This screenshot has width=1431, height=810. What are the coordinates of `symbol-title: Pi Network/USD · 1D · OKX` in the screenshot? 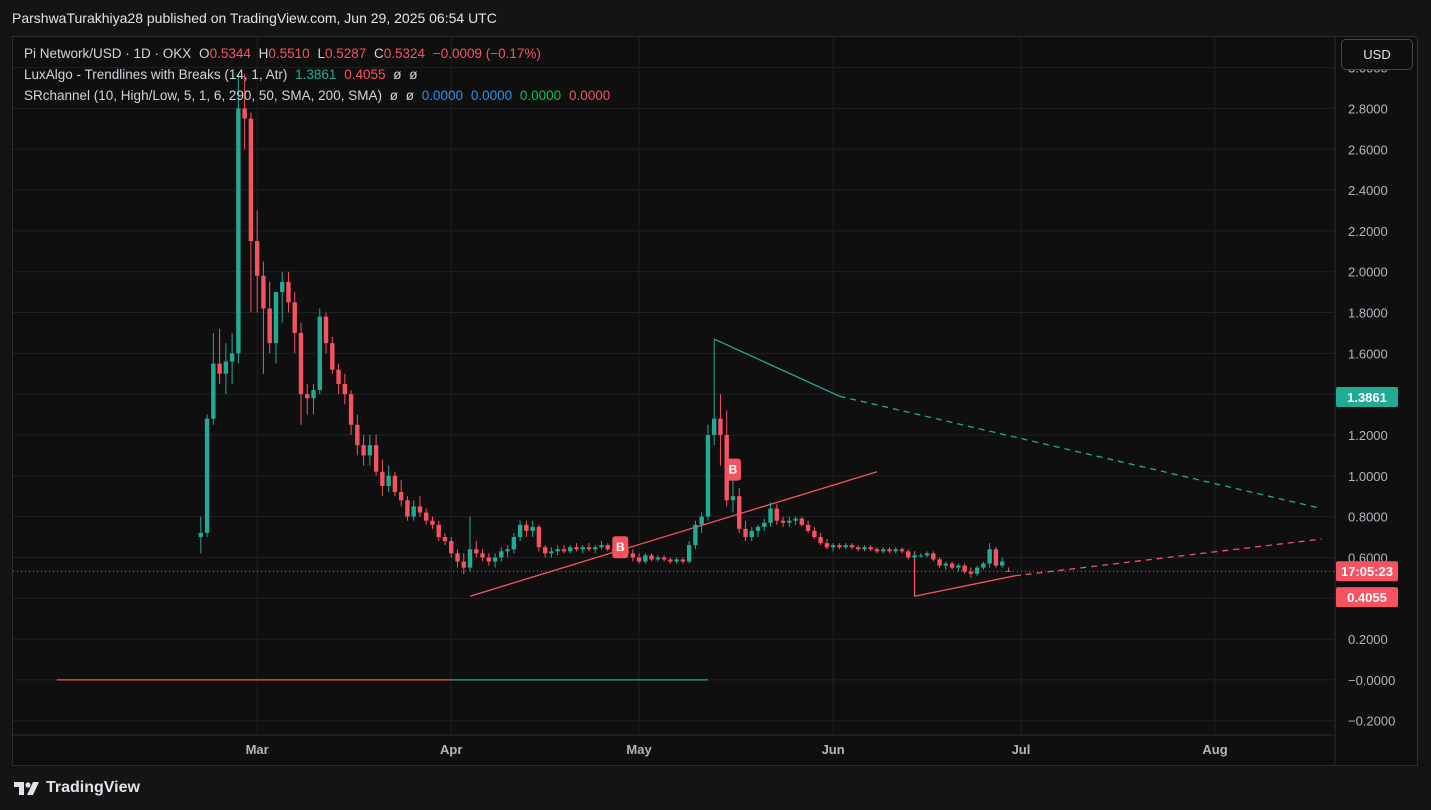 It's located at (108, 53).